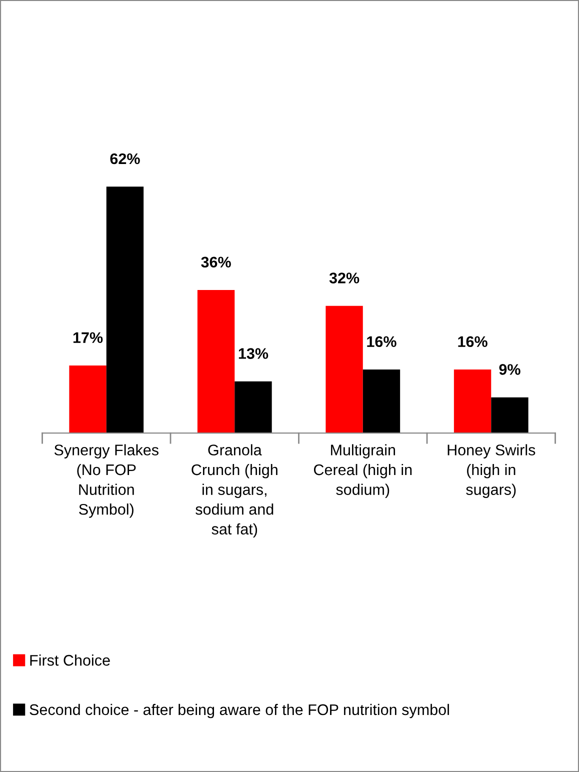  What do you see at coordinates (216, 262) in the screenshot?
I see `data-label: 36%` at bounding box center [216, 262].